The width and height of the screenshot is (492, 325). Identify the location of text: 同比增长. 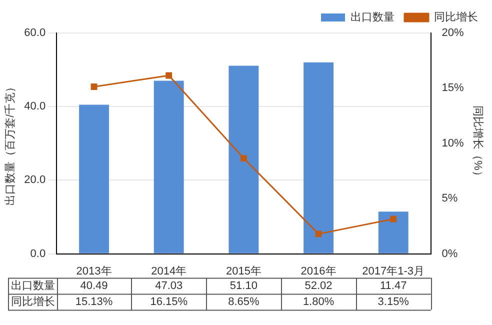
(33, 302).